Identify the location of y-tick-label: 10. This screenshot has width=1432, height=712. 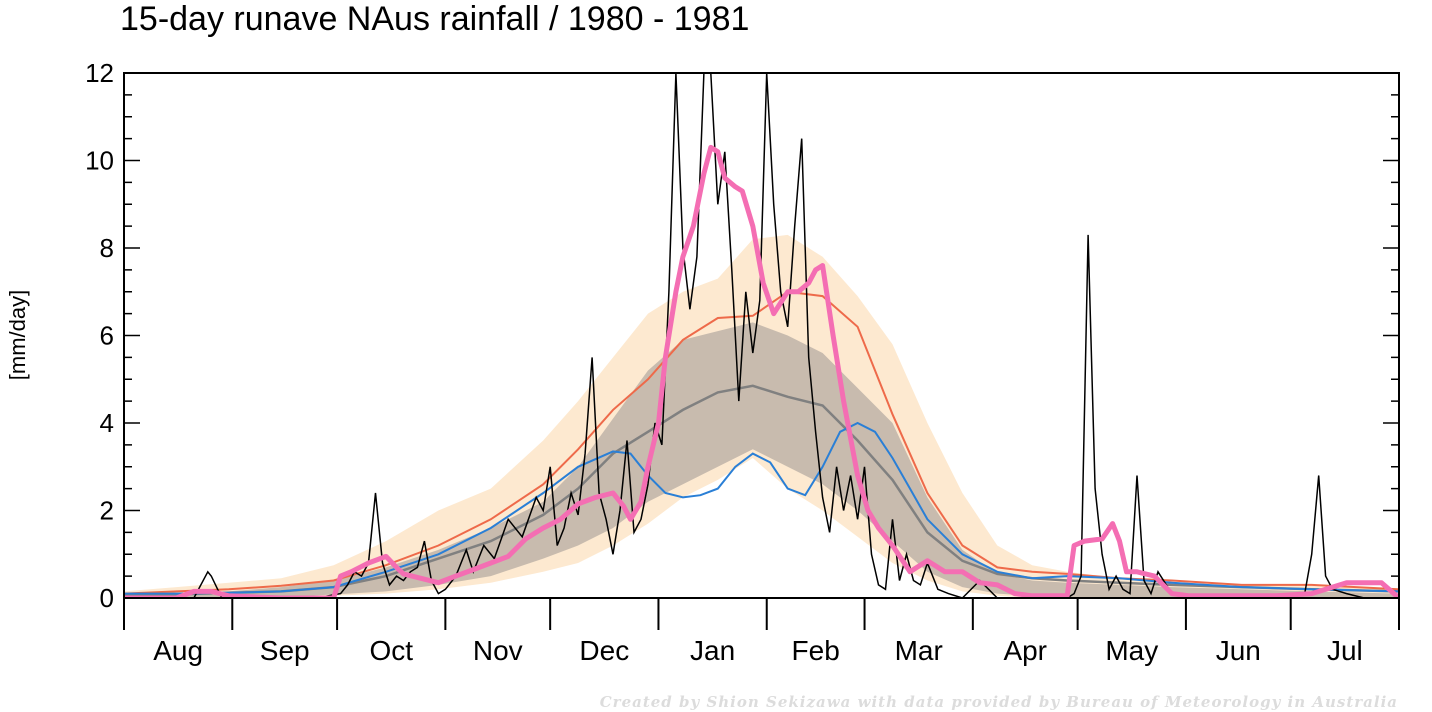
(99, 161).